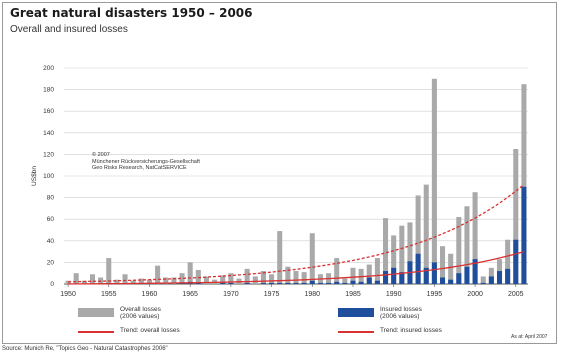 The image size is (563, 358). I want to click on y-tick-label: 60, so click(51, 219).